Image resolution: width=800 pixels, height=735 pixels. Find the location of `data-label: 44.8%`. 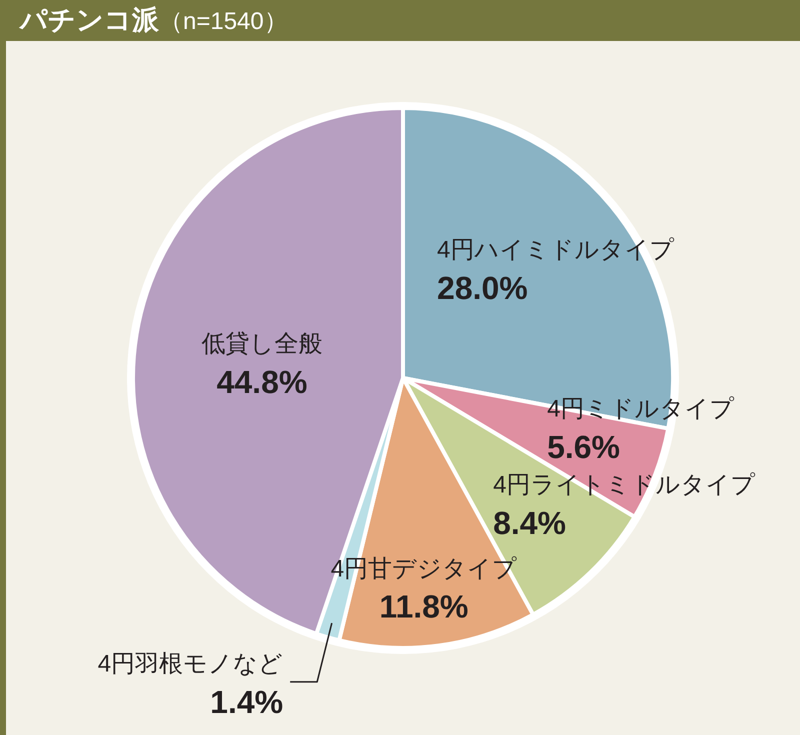

data-label: 44.8% is located at coordinates (262, 382).